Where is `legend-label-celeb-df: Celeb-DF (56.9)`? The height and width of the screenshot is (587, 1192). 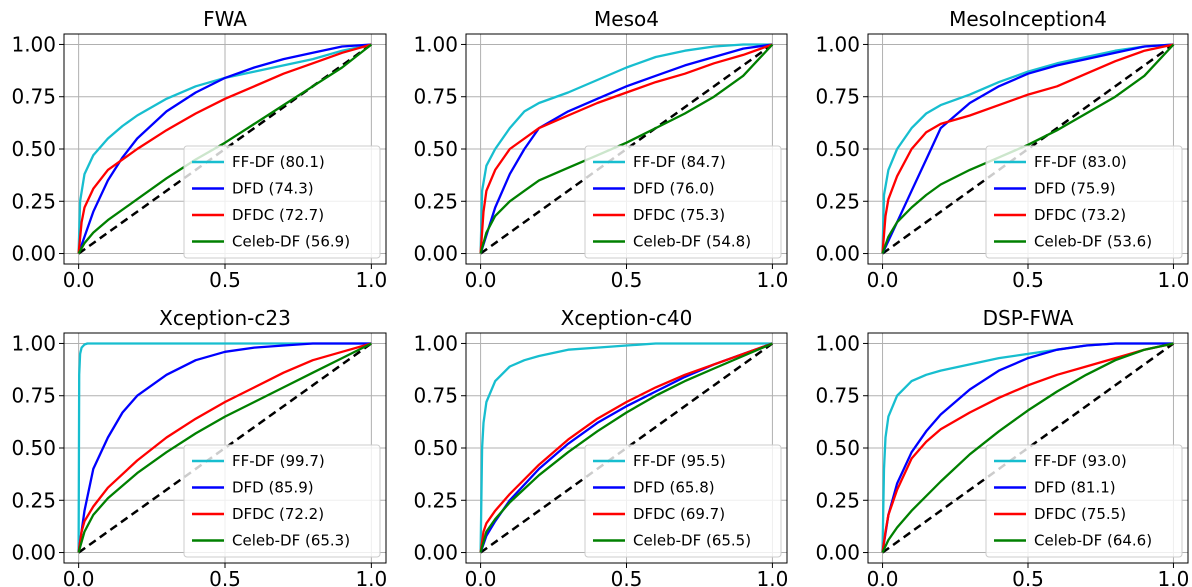
legend-label-celeb-df: Celeb-DF (56.9) is located at coordinates (291, 242).